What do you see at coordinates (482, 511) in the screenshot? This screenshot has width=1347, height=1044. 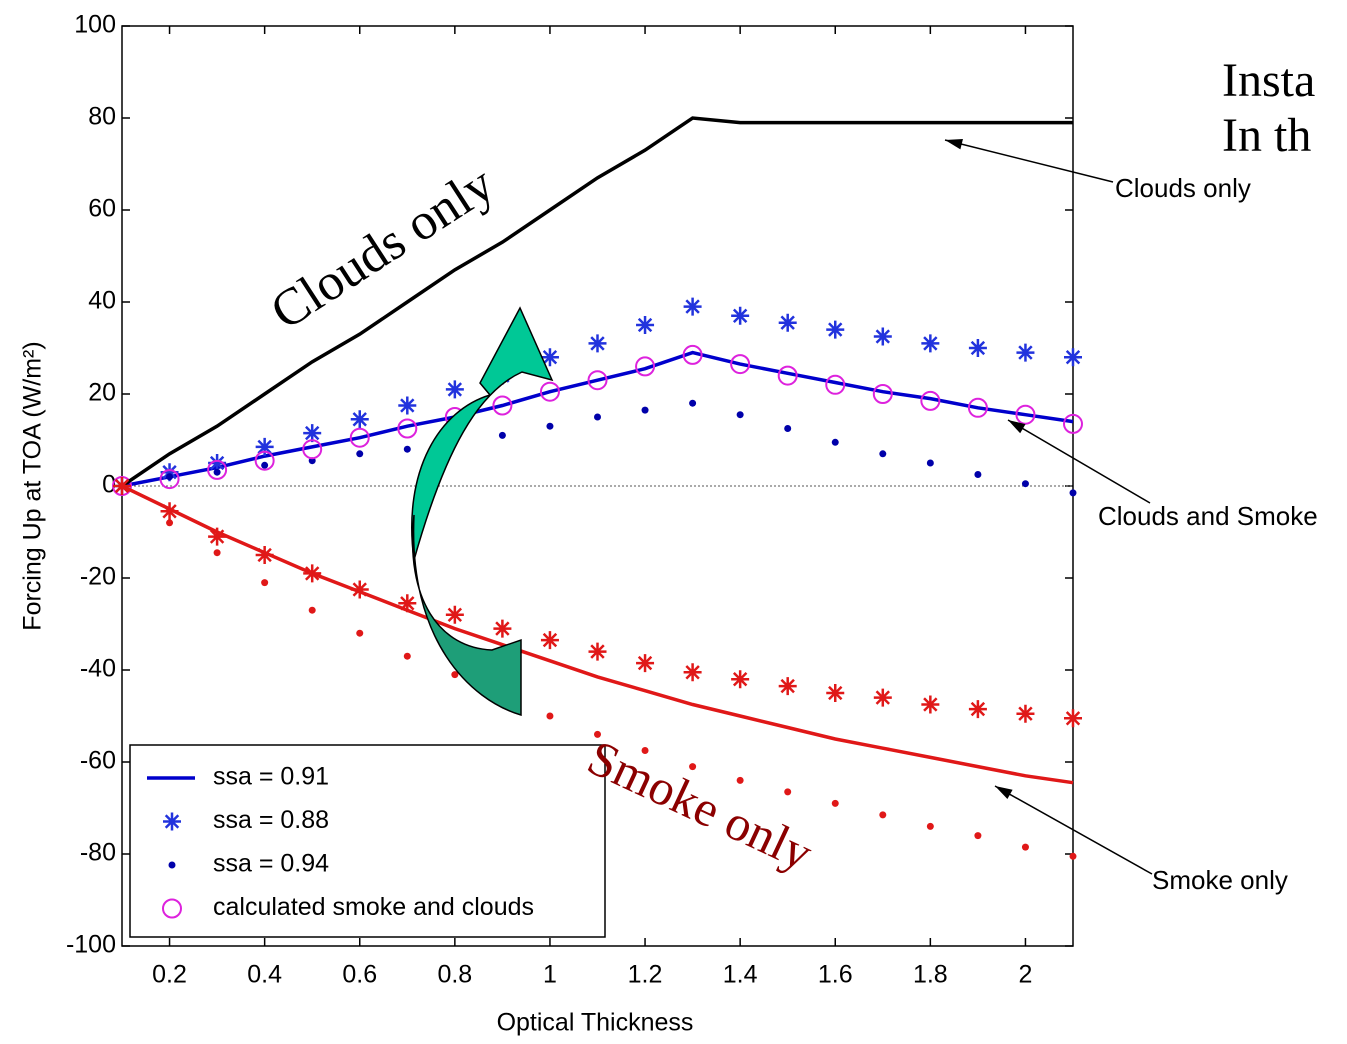 I see `curved-arrow` at bounding box center [482, 511].